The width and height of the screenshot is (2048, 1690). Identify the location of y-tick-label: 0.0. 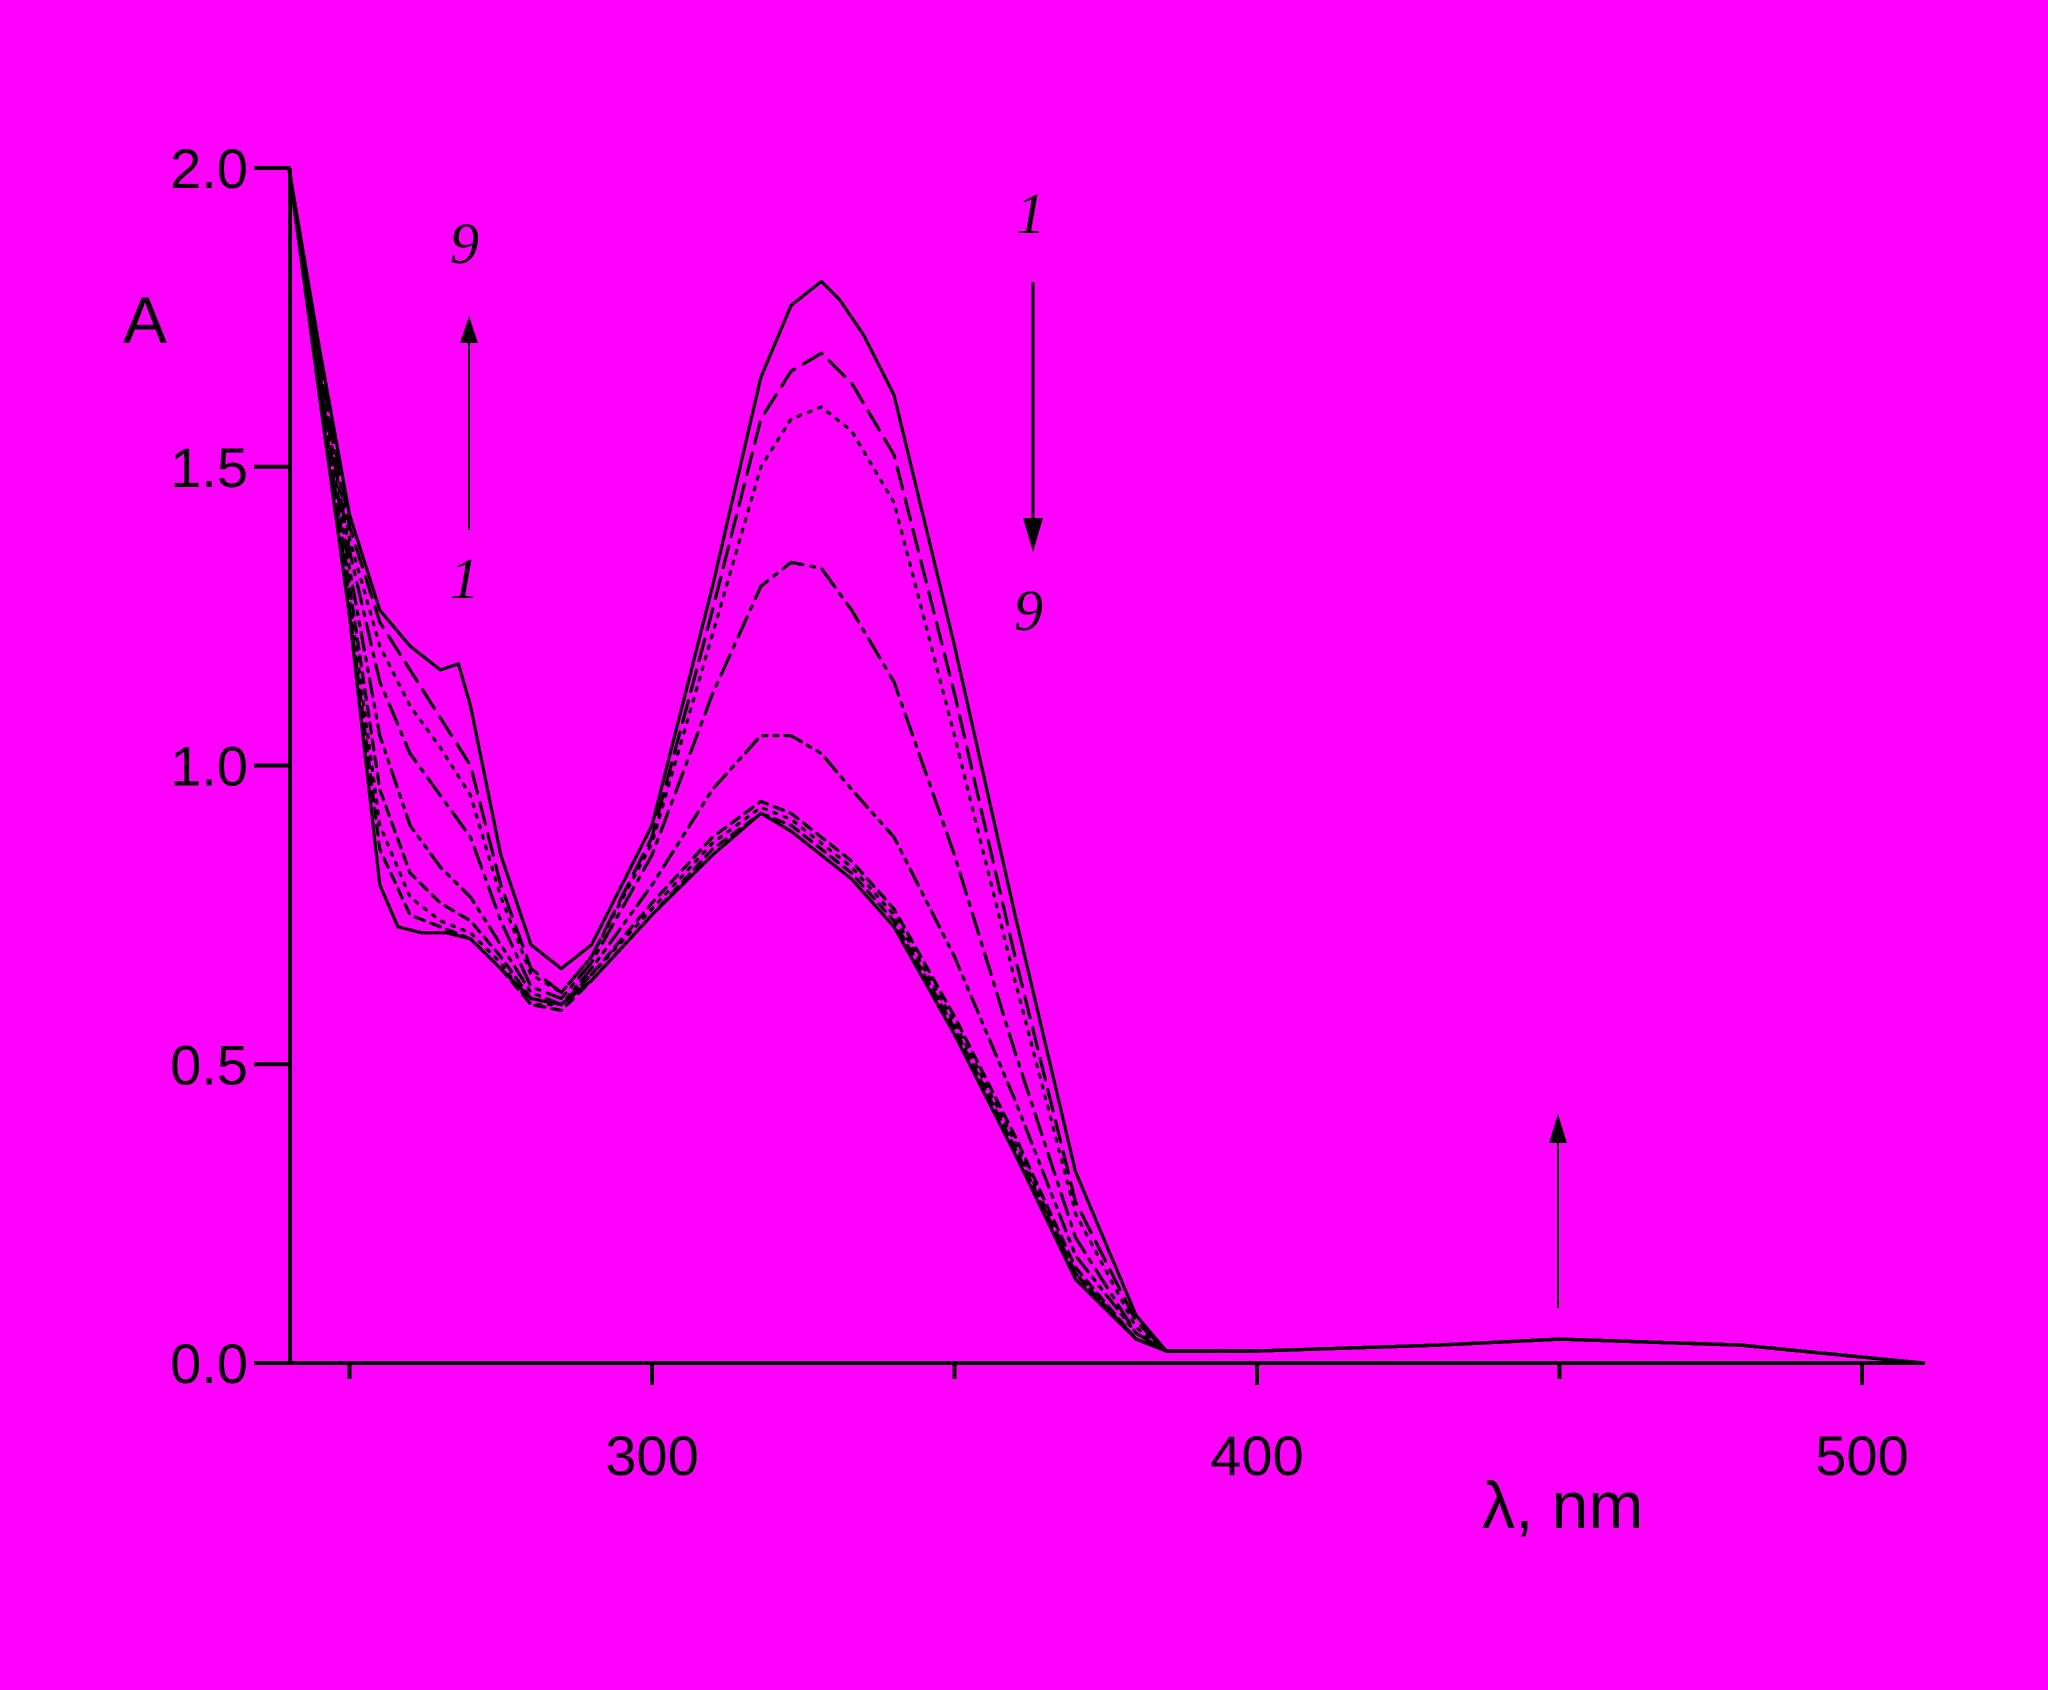
(209, 1363).